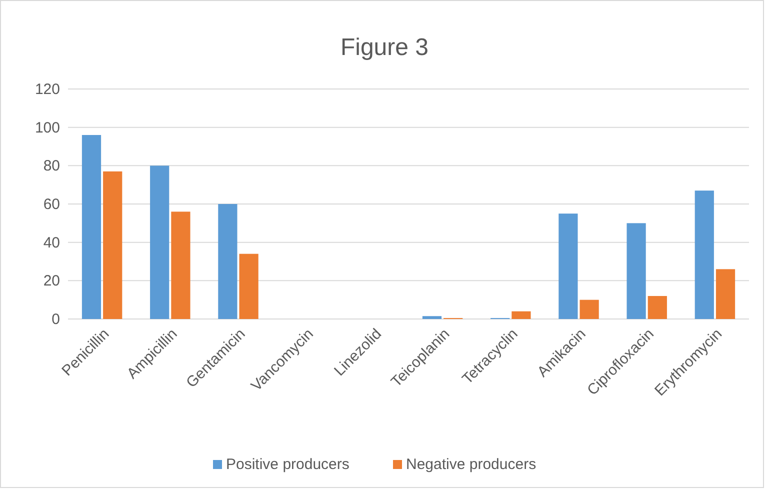 The image size is (769, 493). What do you see at coordinates (56, 319) in the screenshot?
I see `y-tick-label: 0` at bounding box center [56, 319].